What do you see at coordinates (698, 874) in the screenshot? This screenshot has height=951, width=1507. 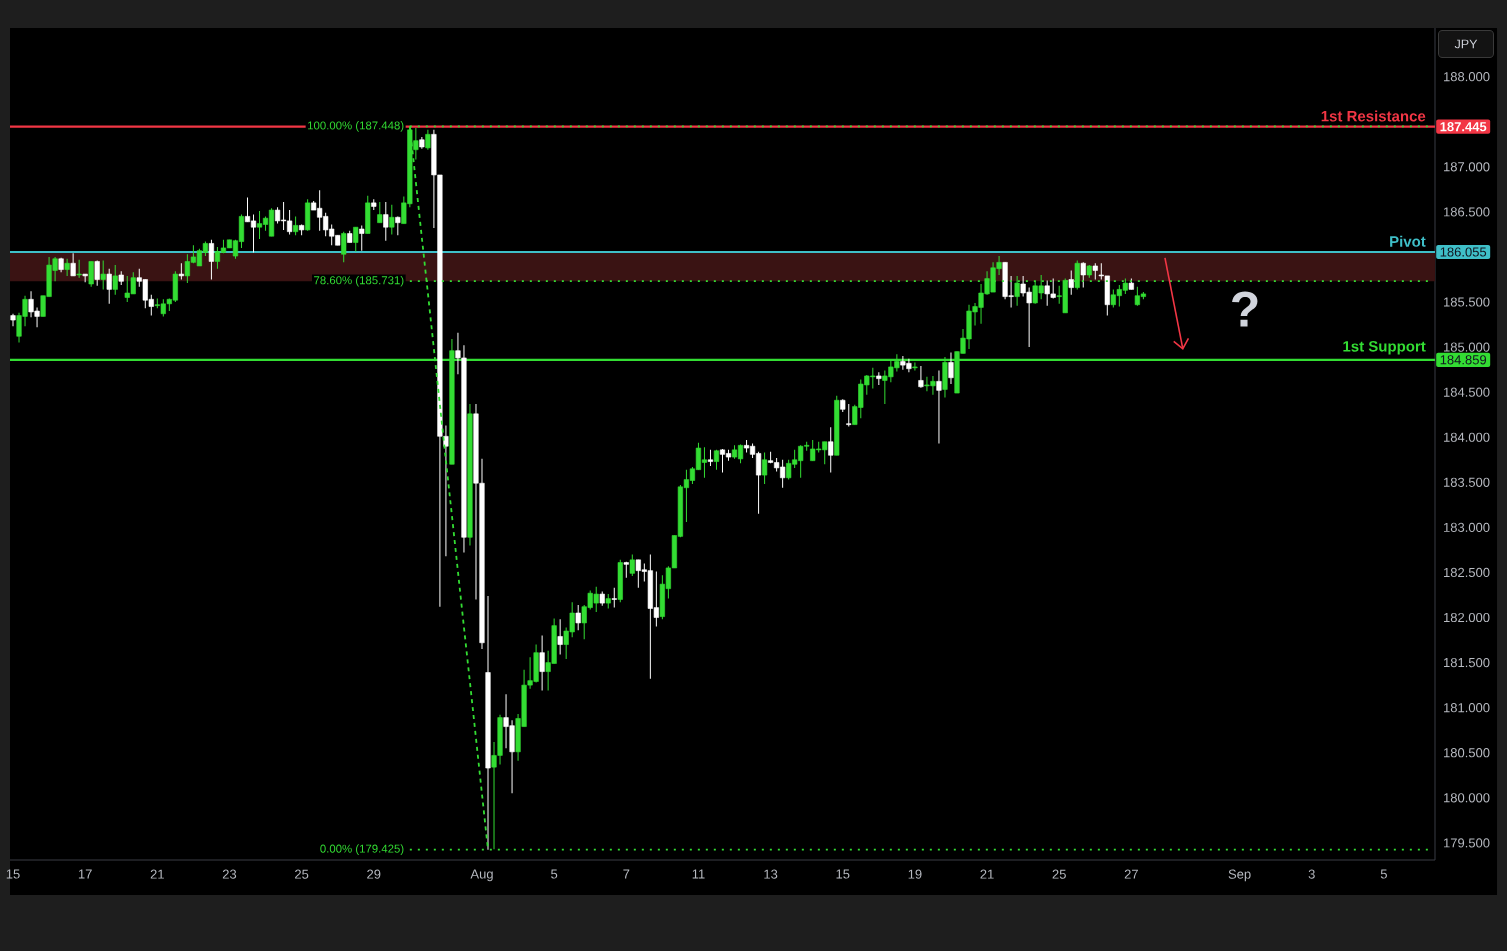 I see `x-tick-label: 11` at bounding box center [698, 874].